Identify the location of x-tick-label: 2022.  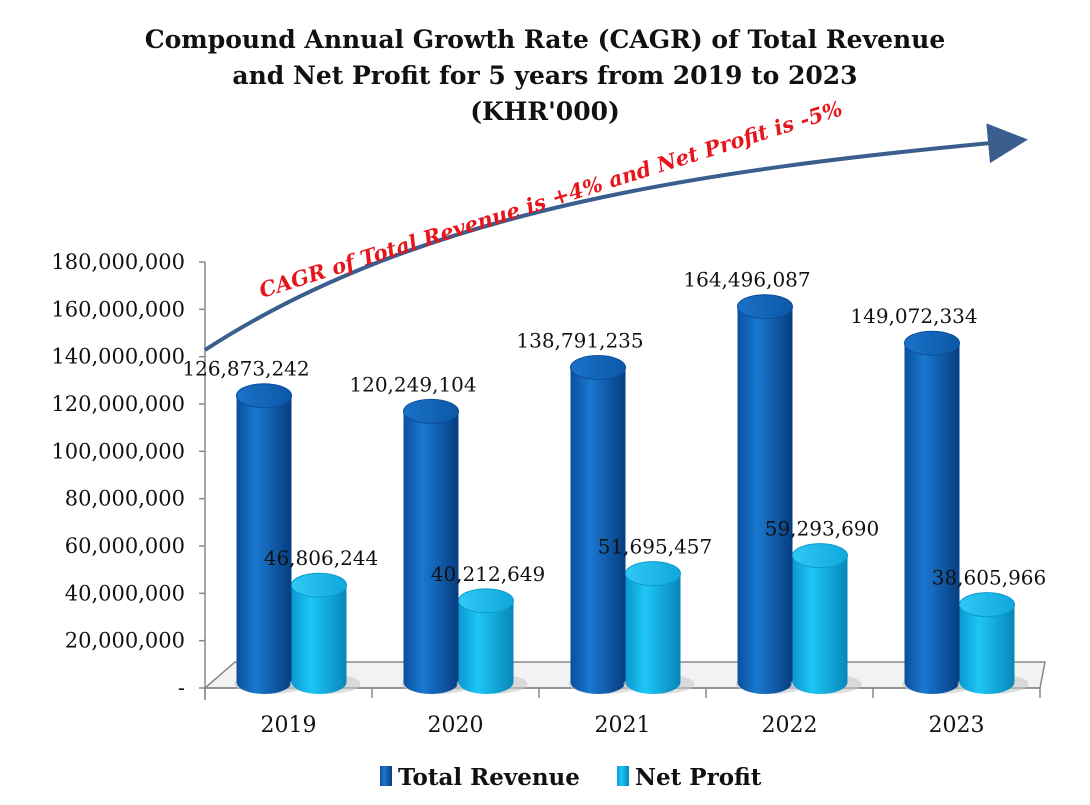
(790, 725).